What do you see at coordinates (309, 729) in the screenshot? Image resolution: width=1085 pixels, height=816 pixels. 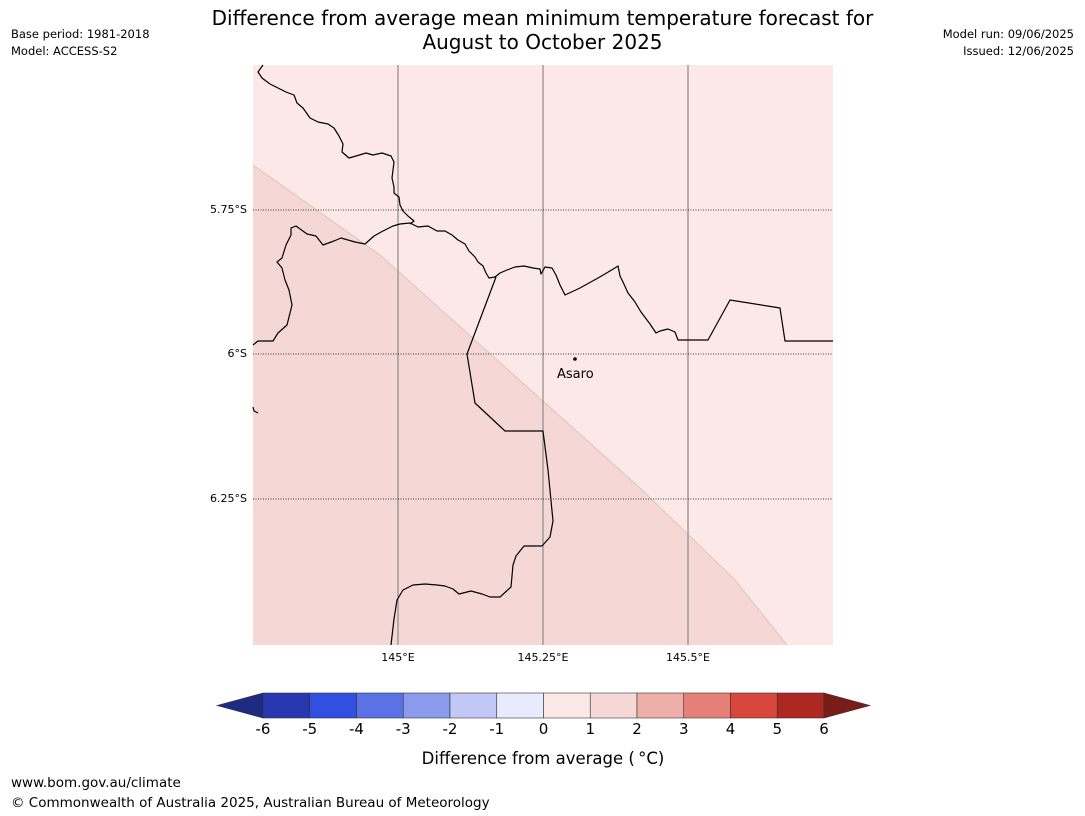 I see `colorbar-tick-label: -5` at bounding box center [309, 729].